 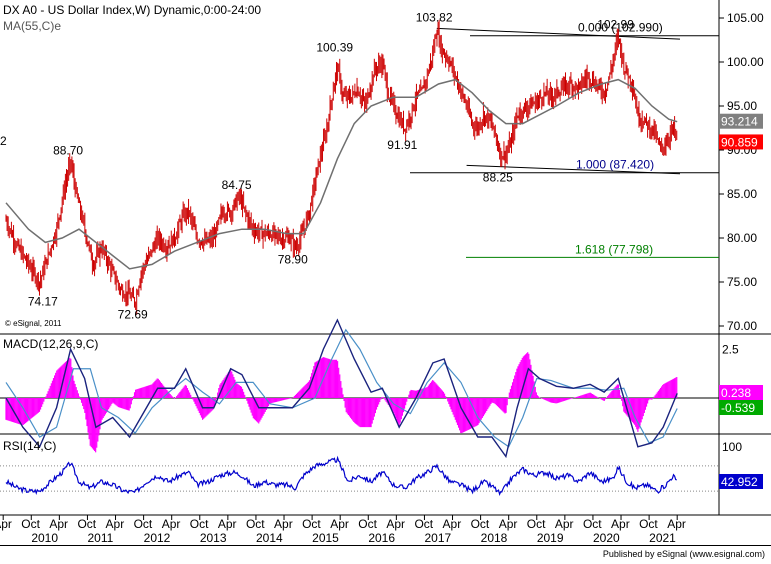 I want to click on rsi-line-path, so click(x=341, y=476).